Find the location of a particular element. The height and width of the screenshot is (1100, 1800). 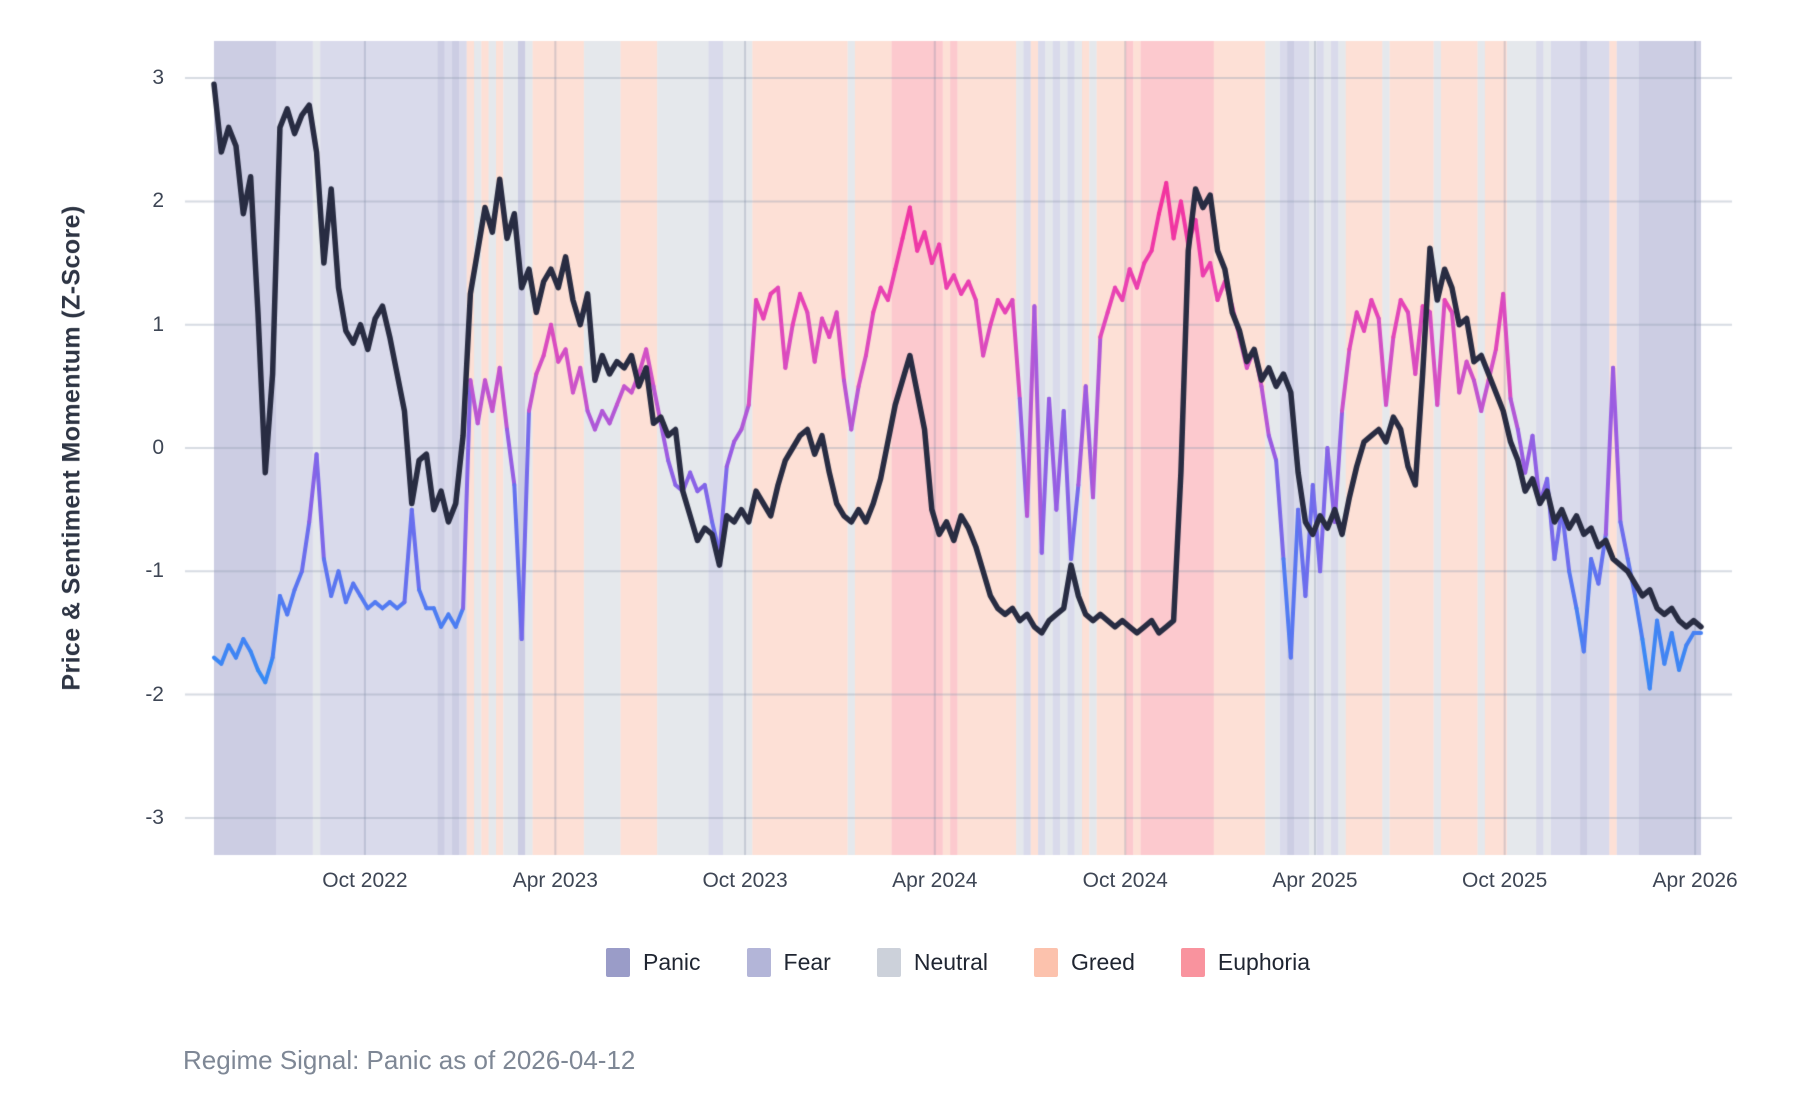

legend-item-euphoria: Euphoria is located at coordinates (1245, 962).